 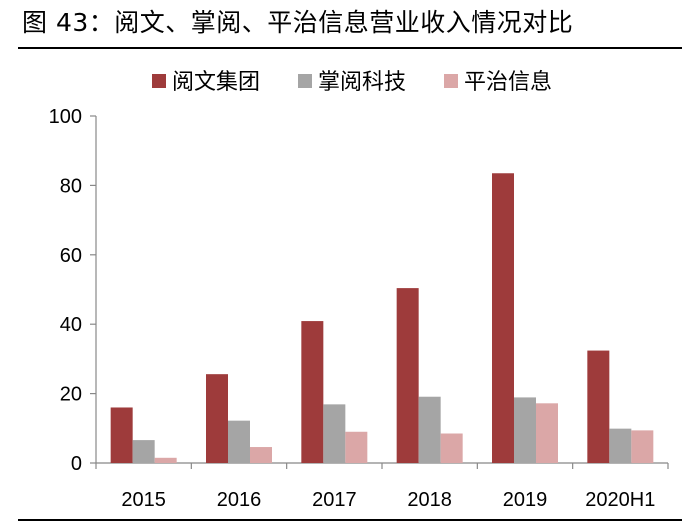 I want to click on bar-平治信息-2020H1, so click(x=642, y=446).